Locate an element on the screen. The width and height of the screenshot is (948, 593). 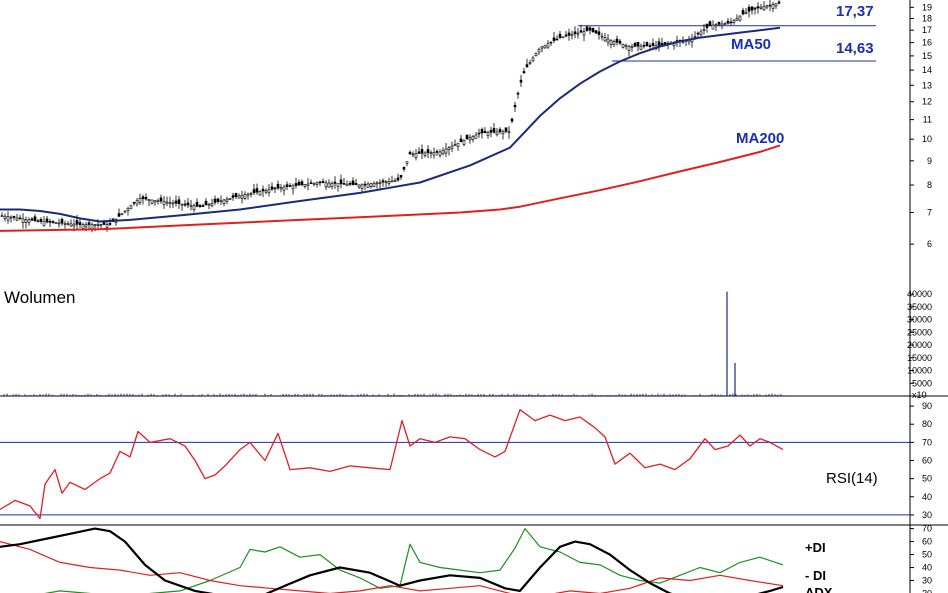
volume-title: Wolumen is located at coordinates (40, 297).